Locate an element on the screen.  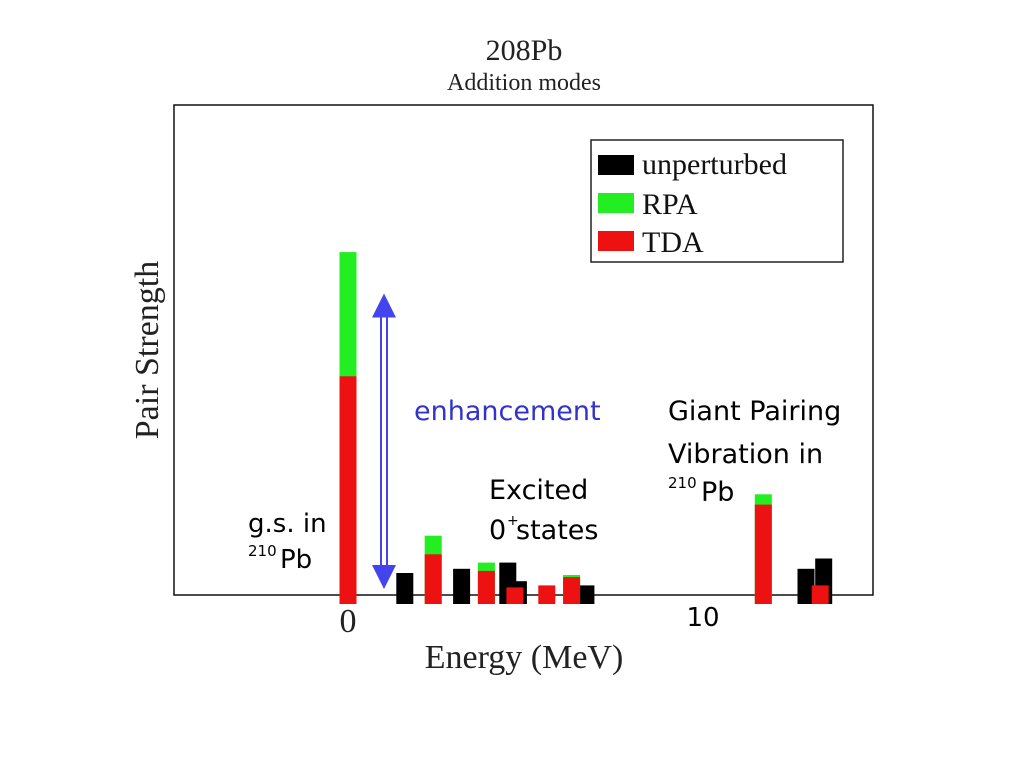
annotation-gs-sup: 210 is located at coordinates (262, 551).